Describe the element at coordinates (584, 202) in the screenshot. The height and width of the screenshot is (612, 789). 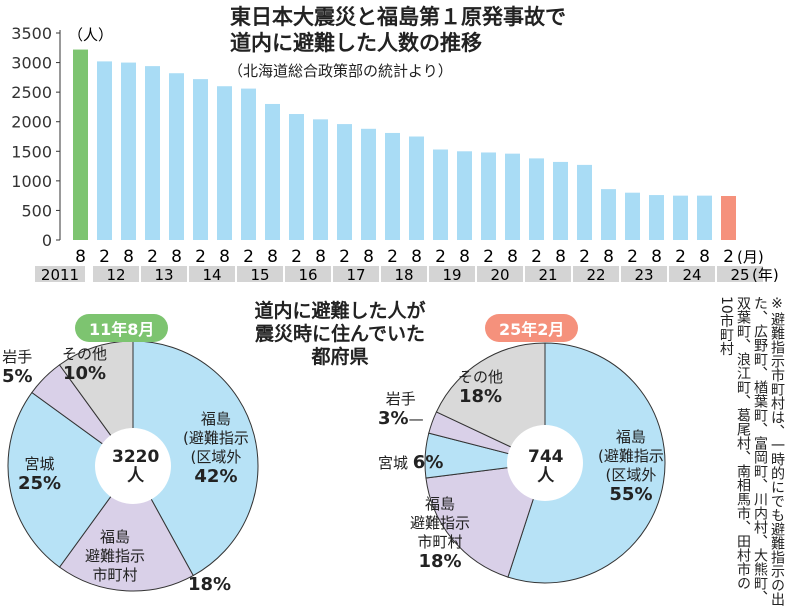
I see `bar-2022/2` at that location.